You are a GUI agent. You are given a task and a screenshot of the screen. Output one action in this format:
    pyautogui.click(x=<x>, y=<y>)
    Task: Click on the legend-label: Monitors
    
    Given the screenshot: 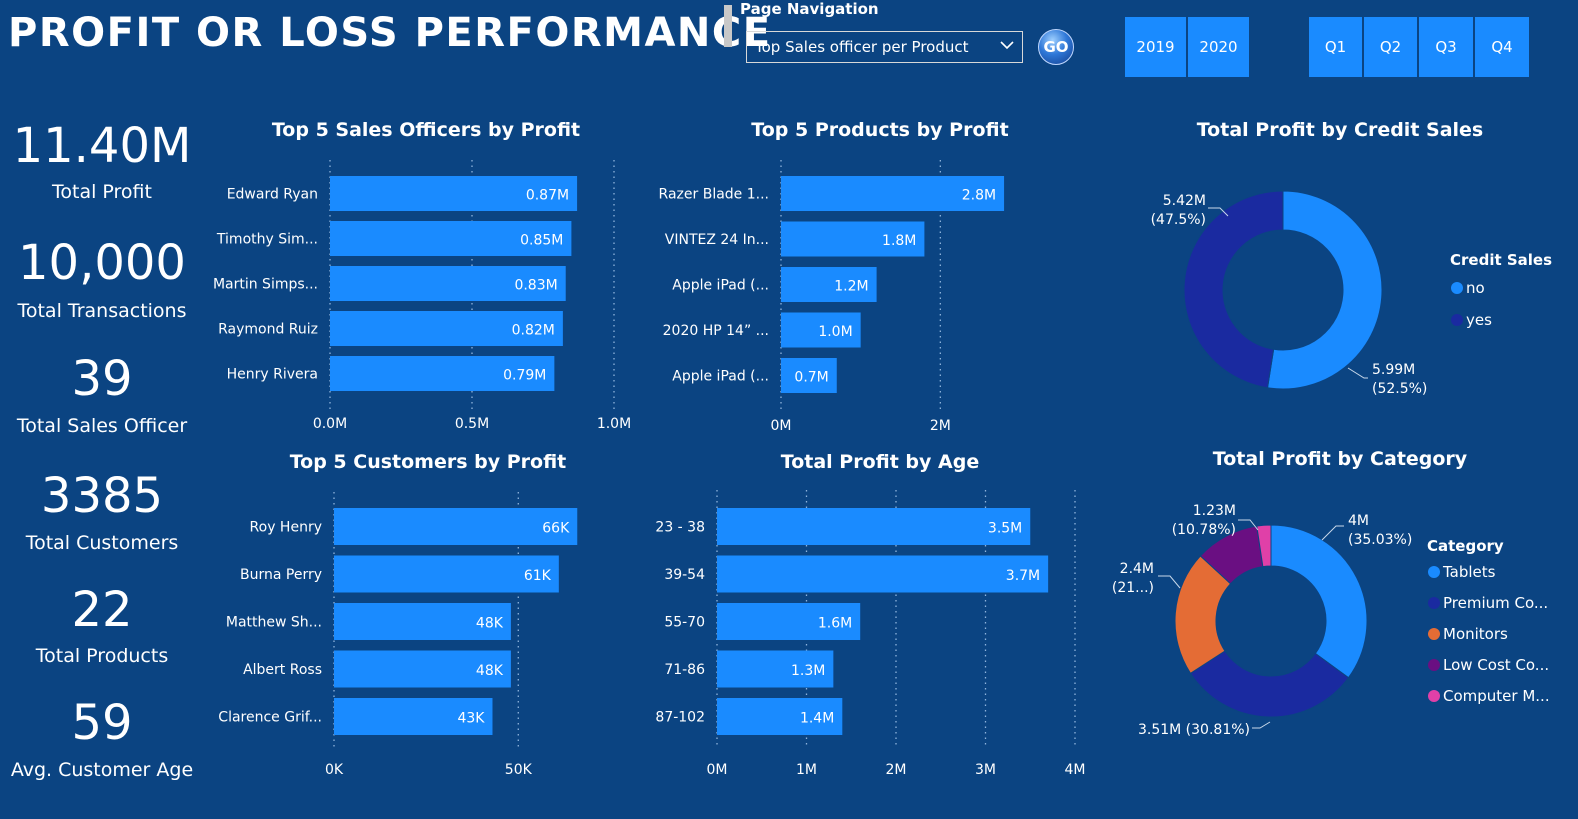 What is the action you would take?
    pyautogui.click(x=1475, y=634)
    